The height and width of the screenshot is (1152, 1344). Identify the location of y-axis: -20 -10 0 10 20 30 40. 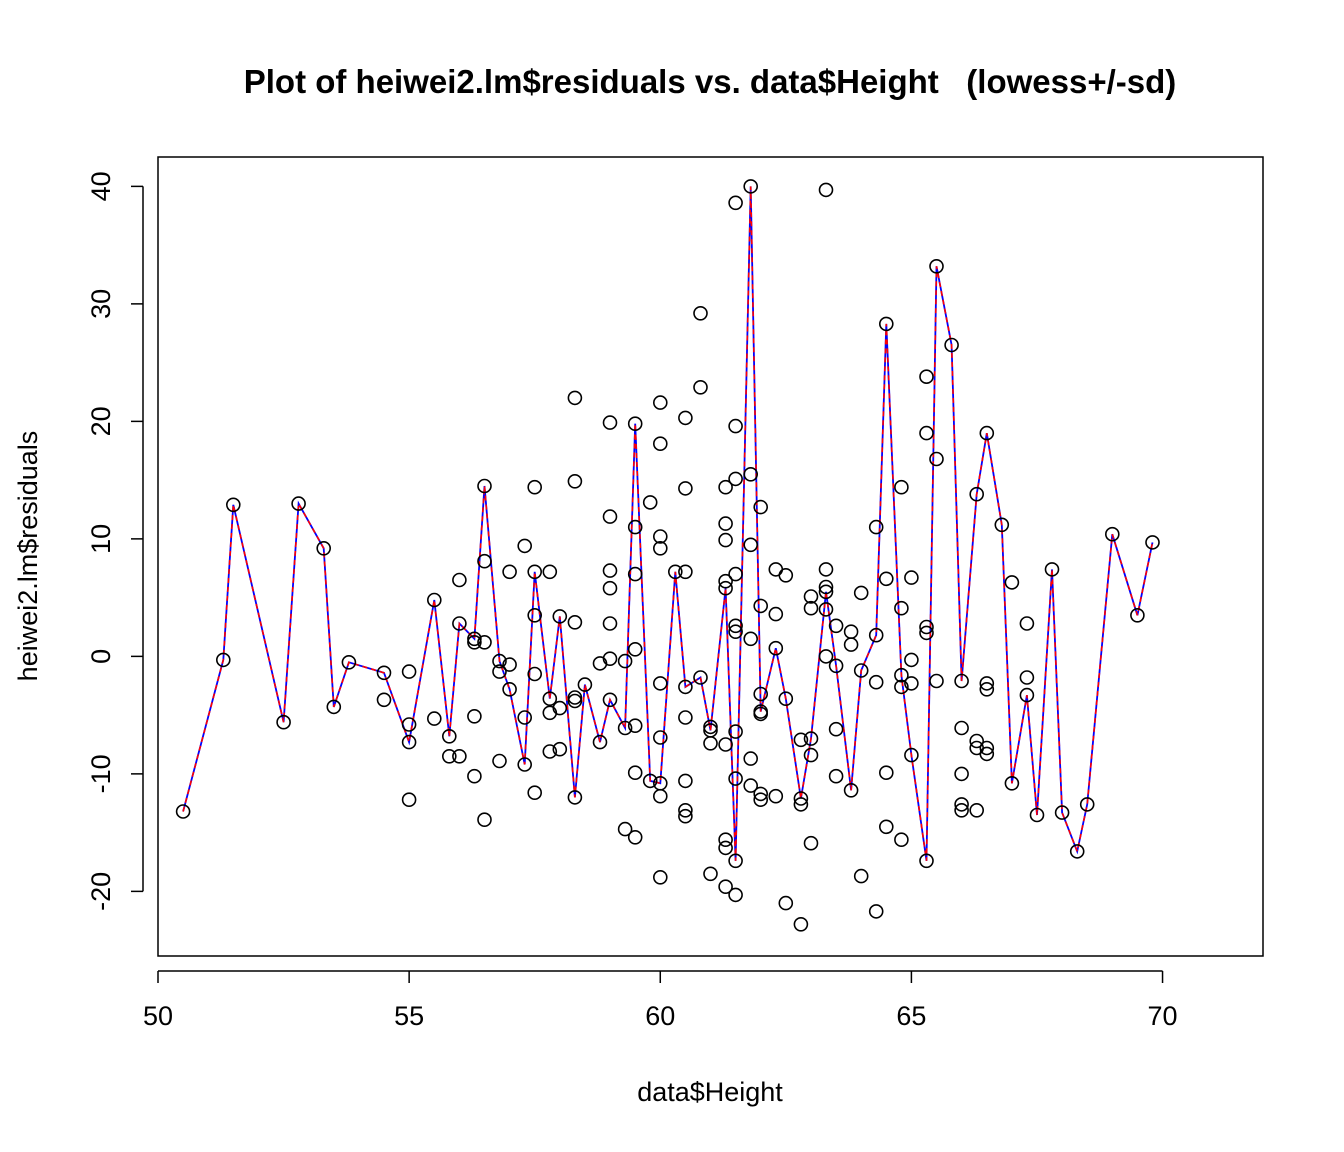
(115, 541).